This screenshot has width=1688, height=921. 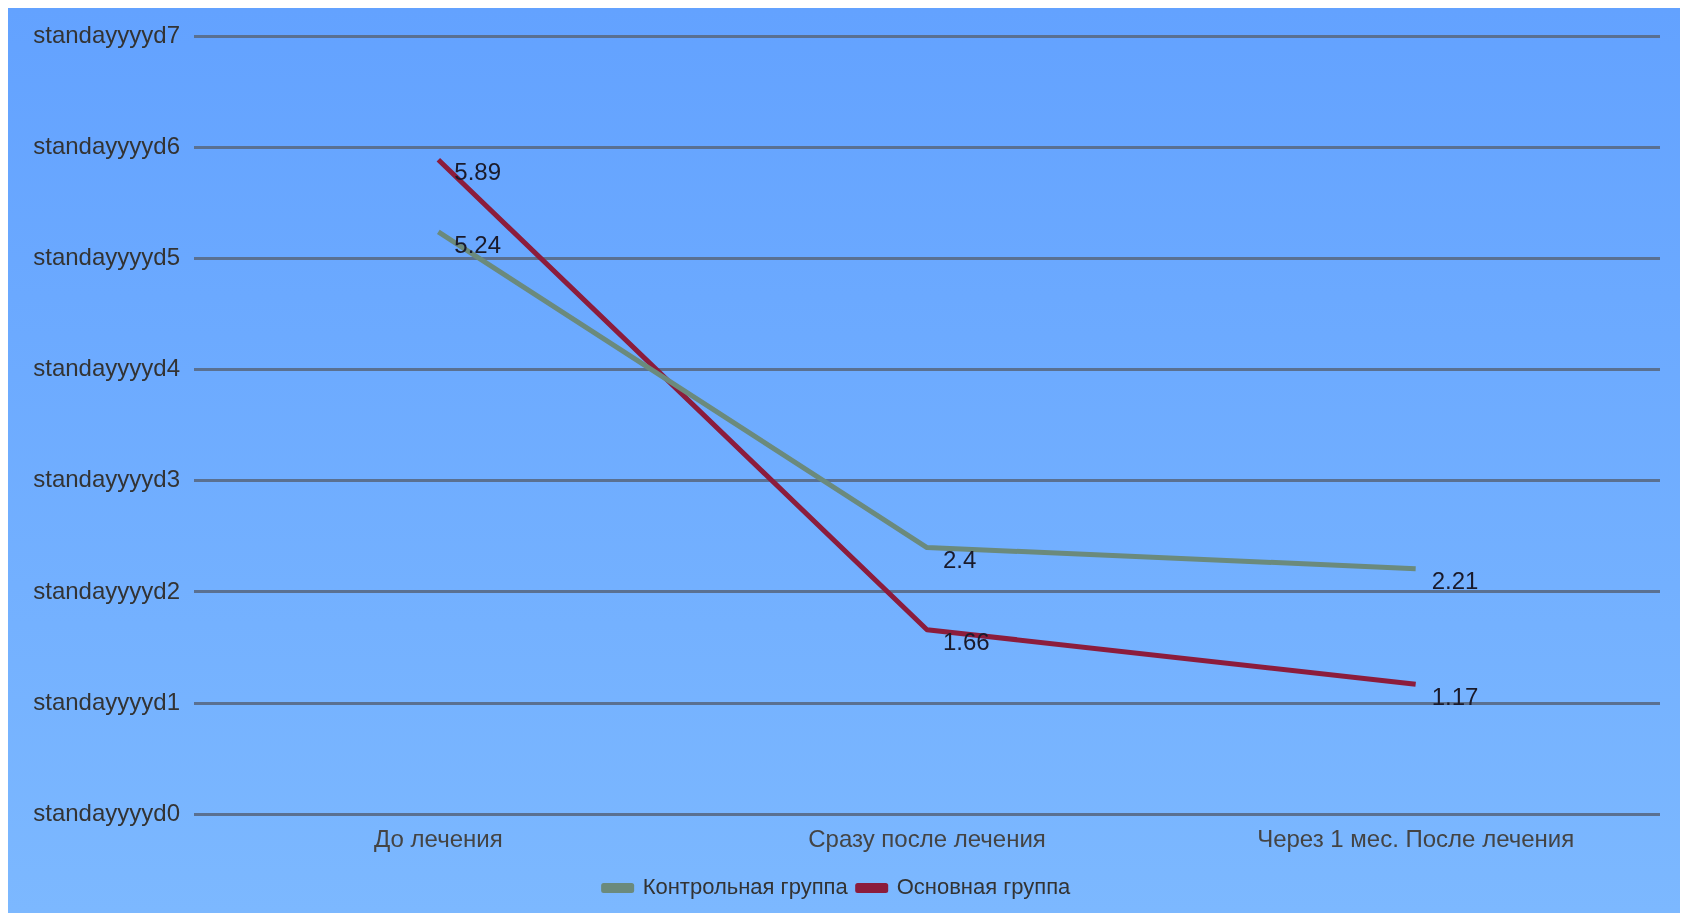 What do you see at coordinates (966, 642) in the screenshot?
I see `data-label: 1.66` at bounding box center [966, 642].